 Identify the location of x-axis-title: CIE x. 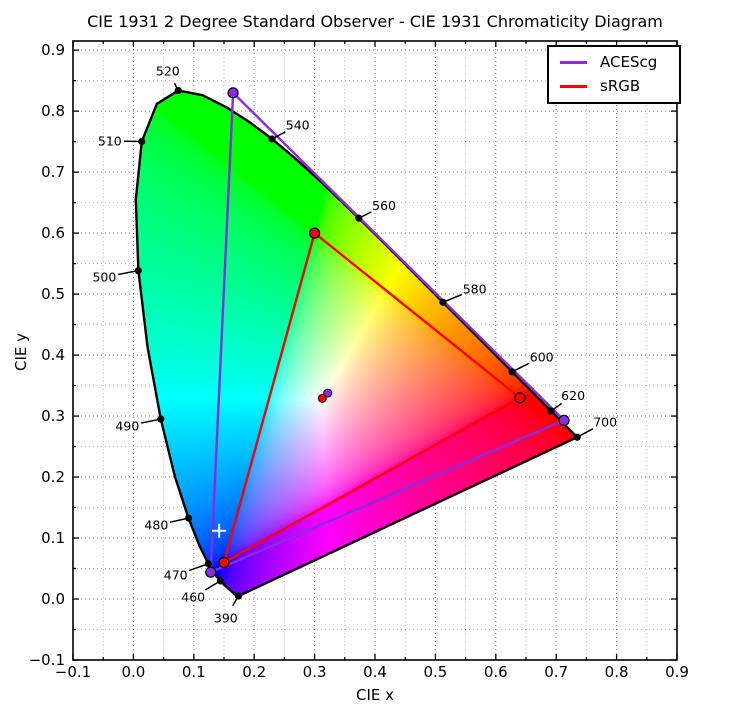
(375, 695).